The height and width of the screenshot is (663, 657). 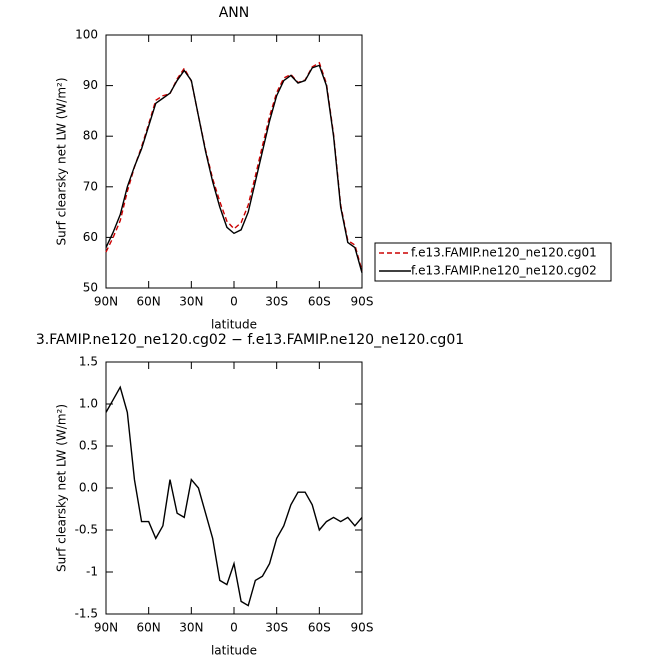 What do you see at coordinates (234, 13) in the screenshot?
I see `chart-title: ANN` at bounding box center [234, 13].